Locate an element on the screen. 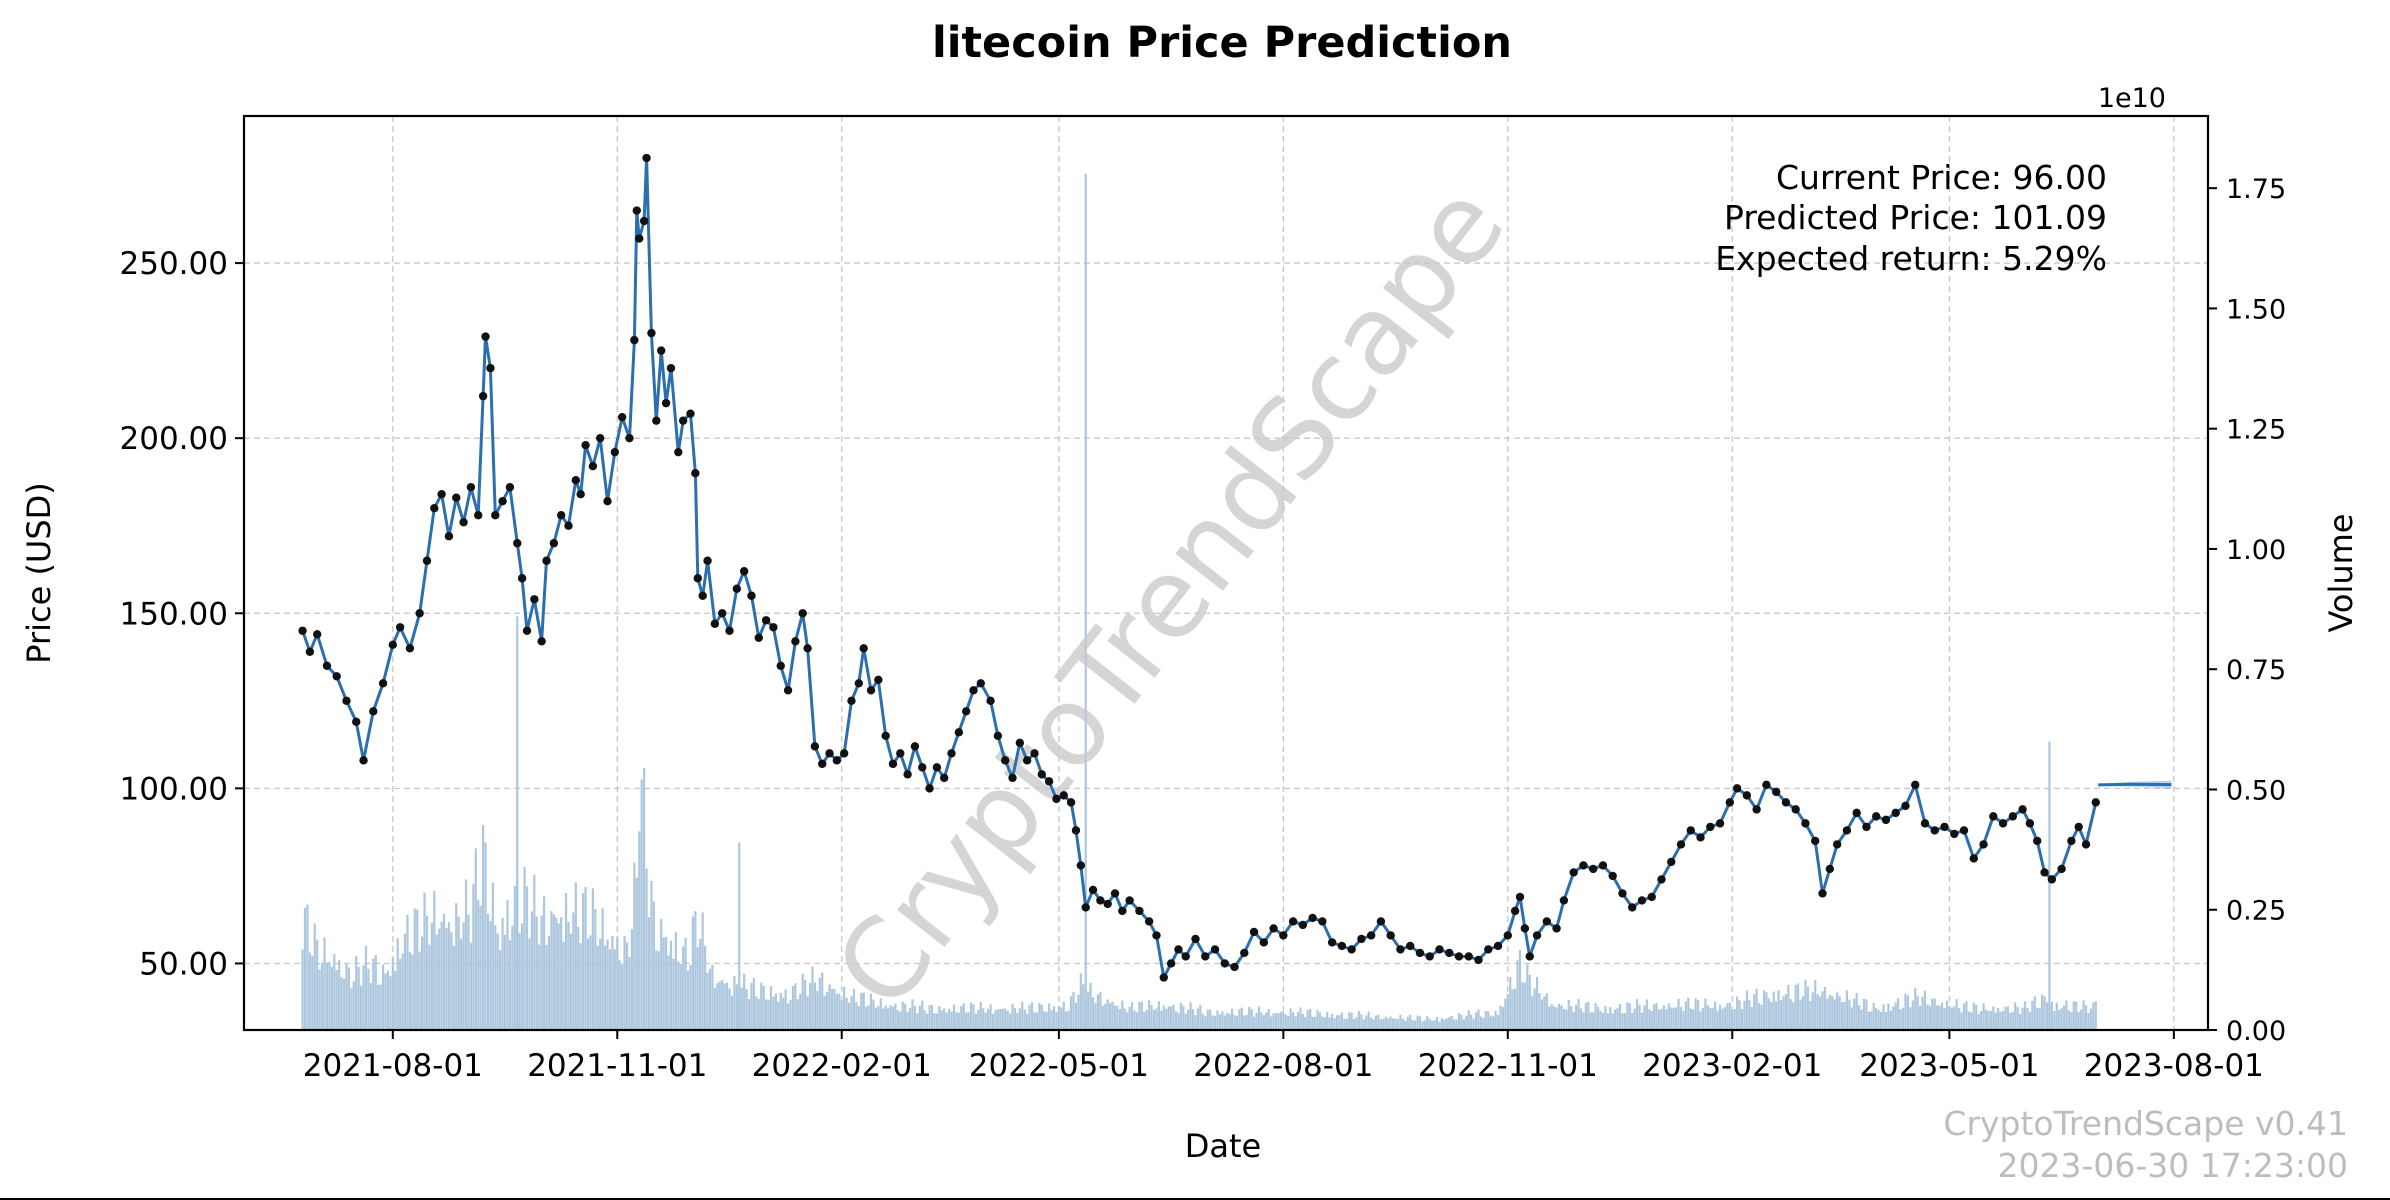  y2-tick-label: 0.25 is located at coordinates (2256, 911).